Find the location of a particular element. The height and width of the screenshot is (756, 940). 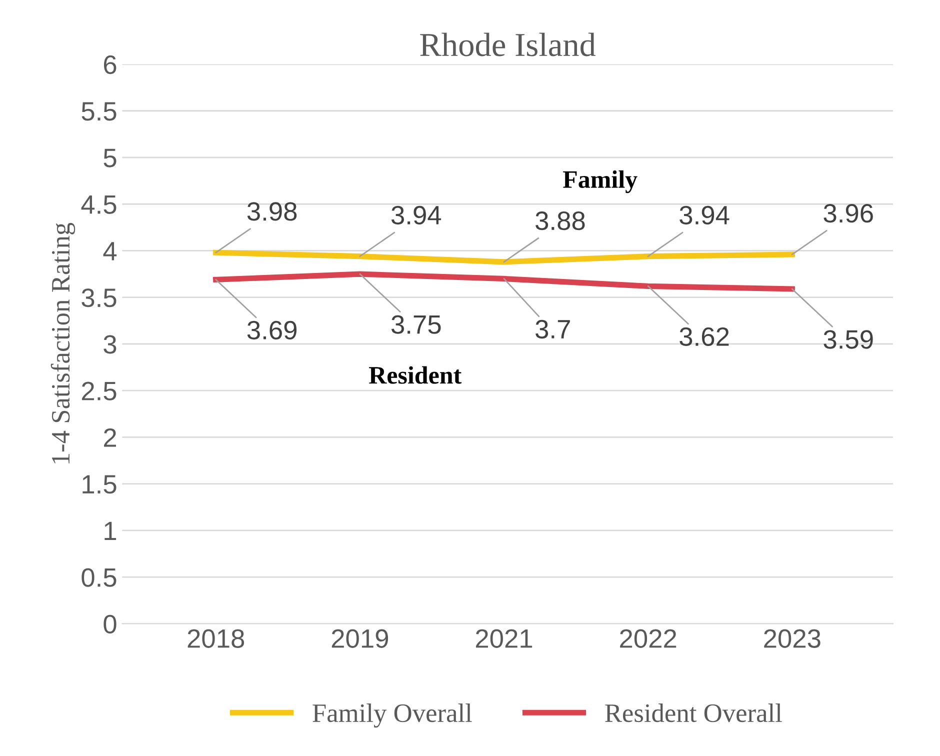

y-tick-label: 6 is located at coordinates (110, 64).